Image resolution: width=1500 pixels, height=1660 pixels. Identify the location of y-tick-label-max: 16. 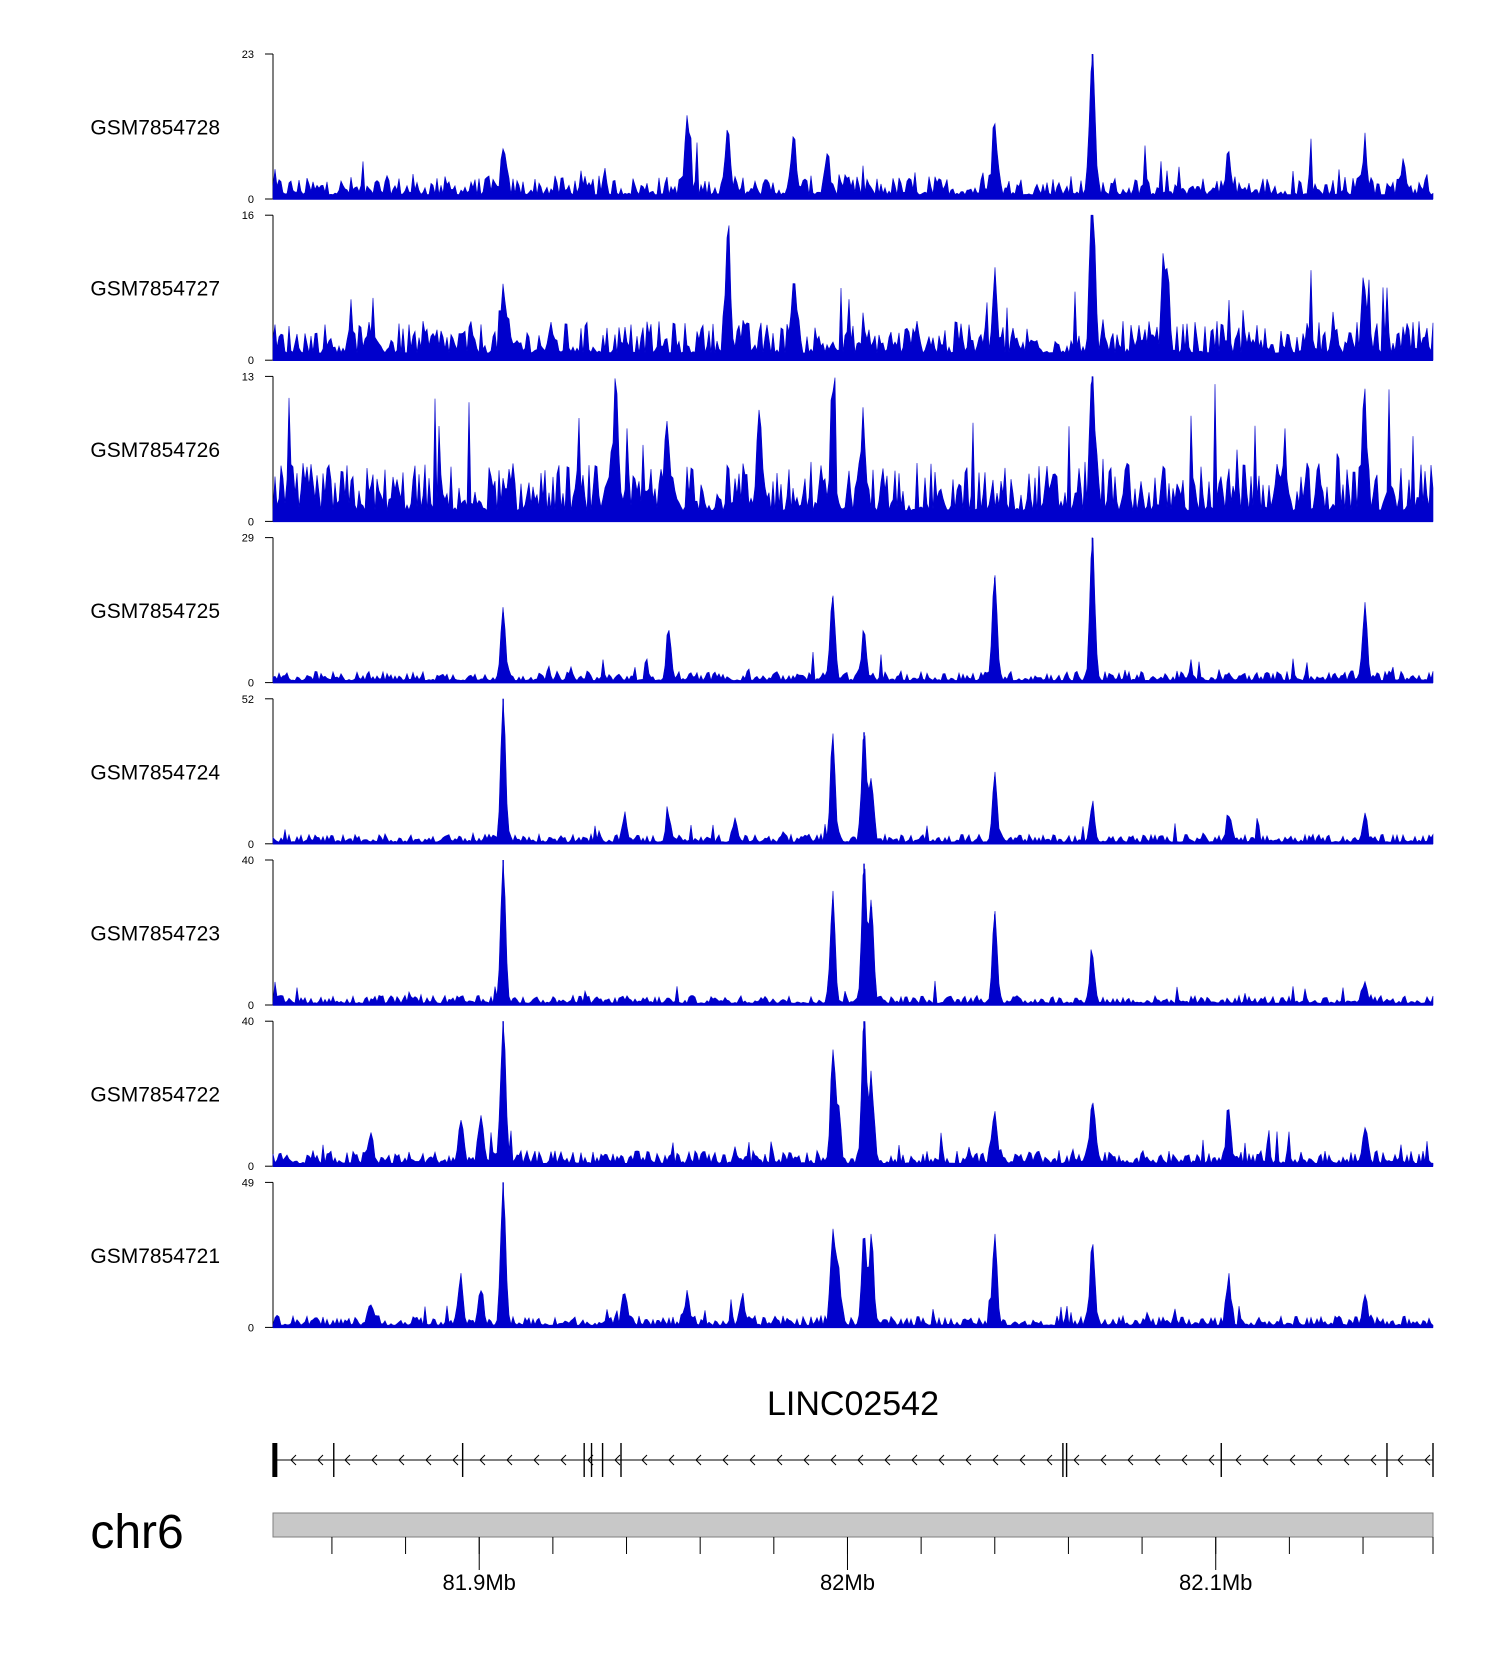
(248, 216).